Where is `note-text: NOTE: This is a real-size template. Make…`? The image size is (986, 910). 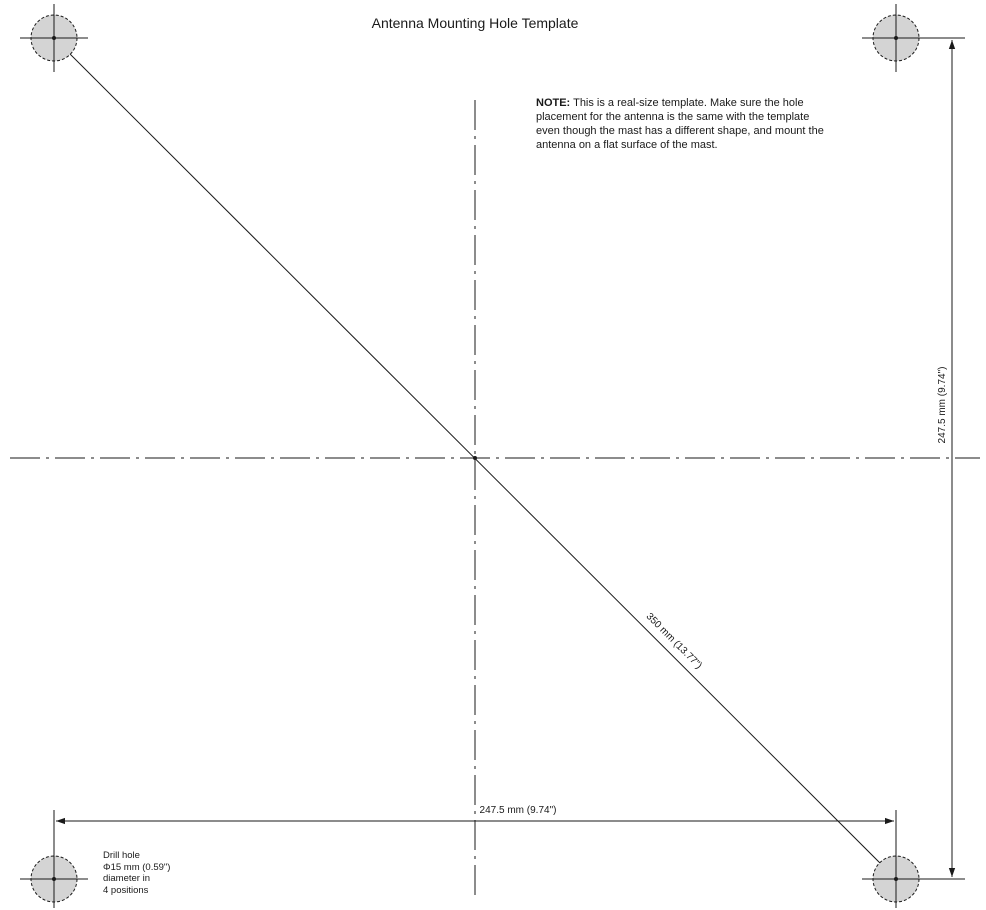 note-text: NOTE: This is a real-size template. Make… is located at coordinates (681, 124).